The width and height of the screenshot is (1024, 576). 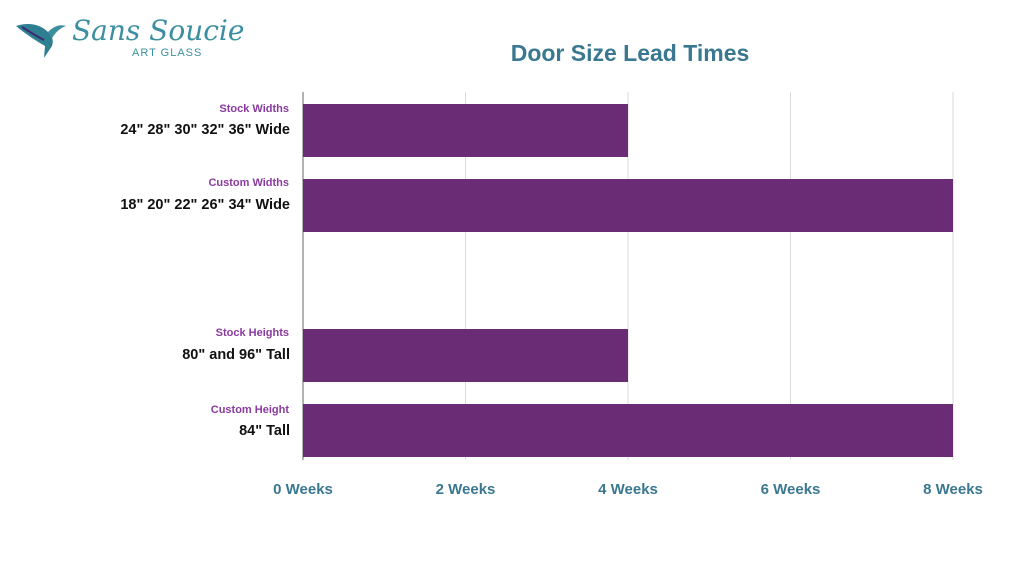 I want to click on category-label: 80" and 96" Tall, so click(x=236, y=355).